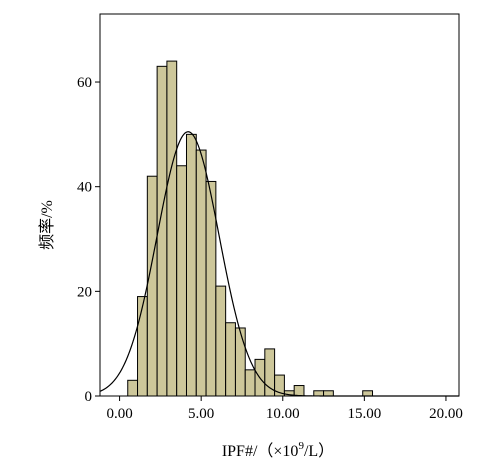 The height and width of the screenshot is (466, 495). I want to click on y-axis-tick-label: 60, so click(84, 83).